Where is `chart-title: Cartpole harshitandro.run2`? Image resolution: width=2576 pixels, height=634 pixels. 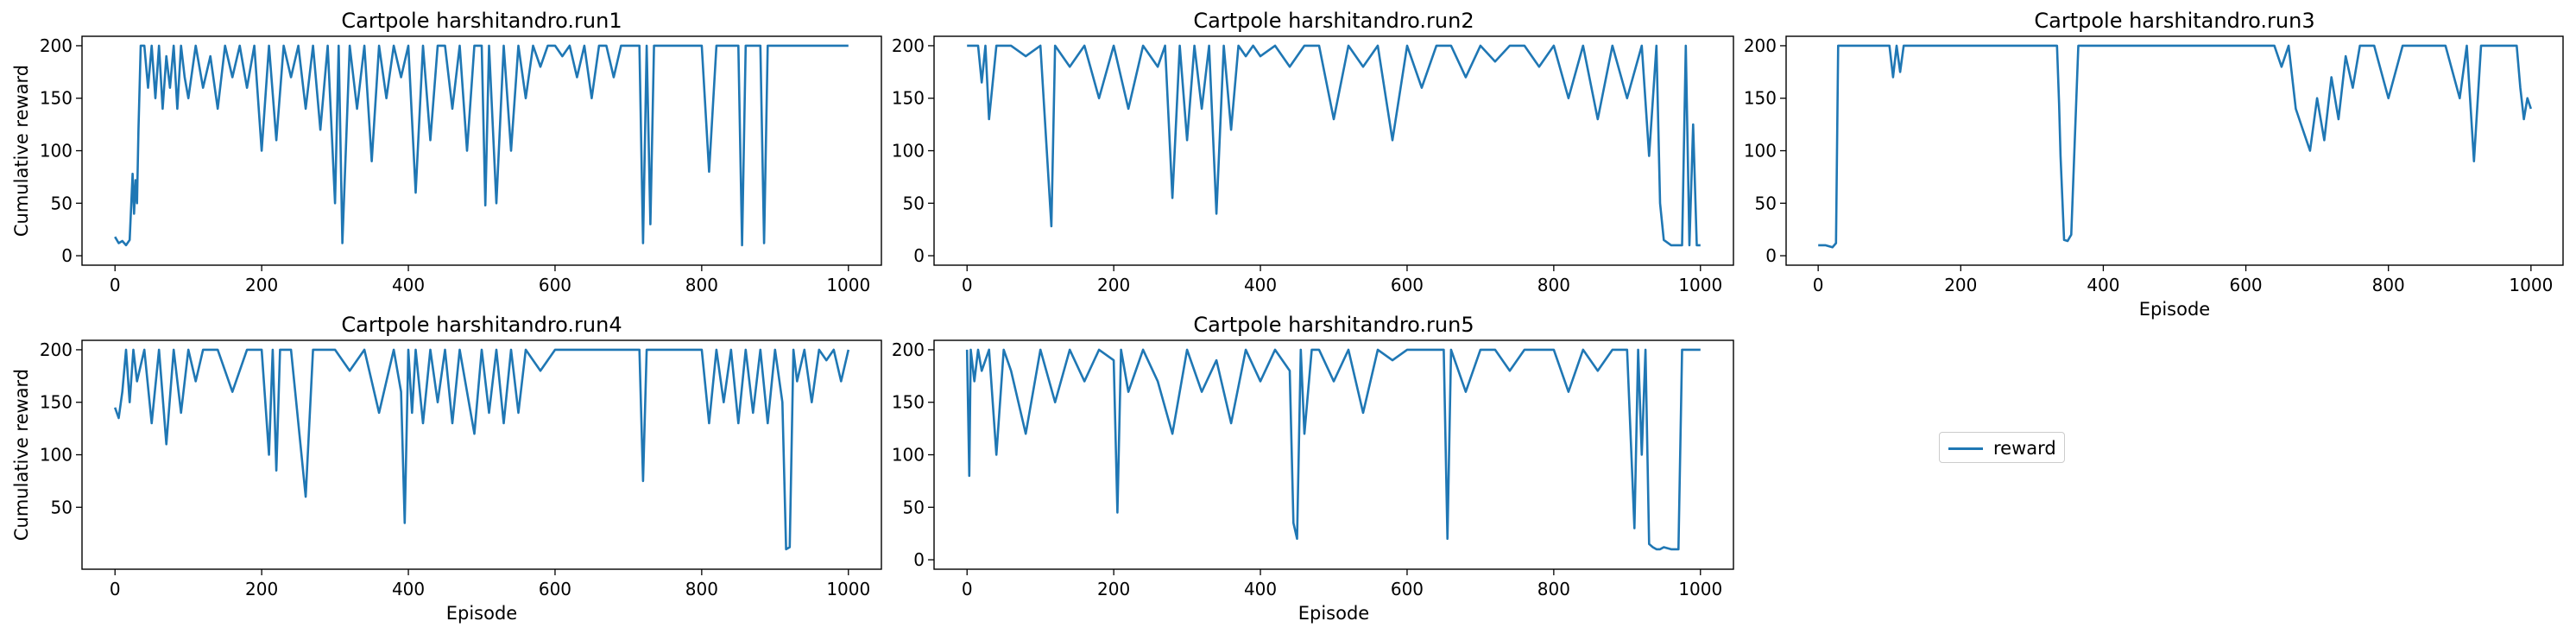 chart-title: Cartpole harshitandro.run2 is located at coordinates (1333, 21).